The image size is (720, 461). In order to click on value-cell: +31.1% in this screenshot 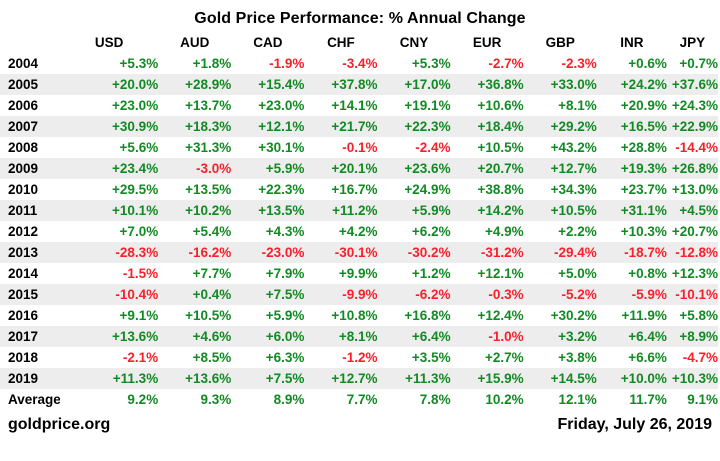, I will do `click(643, 210)`.